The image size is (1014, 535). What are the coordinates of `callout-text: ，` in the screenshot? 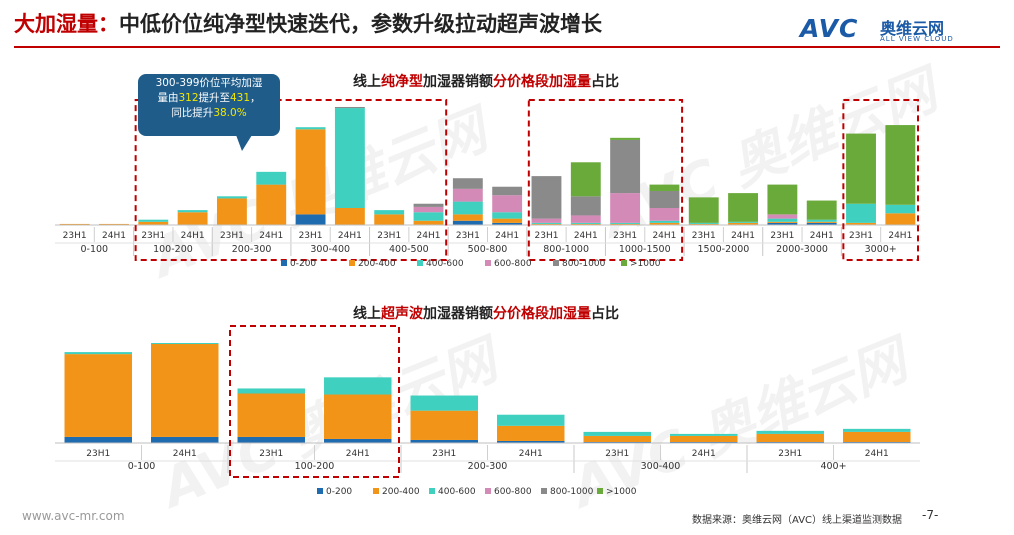 It's located at (255, 98).